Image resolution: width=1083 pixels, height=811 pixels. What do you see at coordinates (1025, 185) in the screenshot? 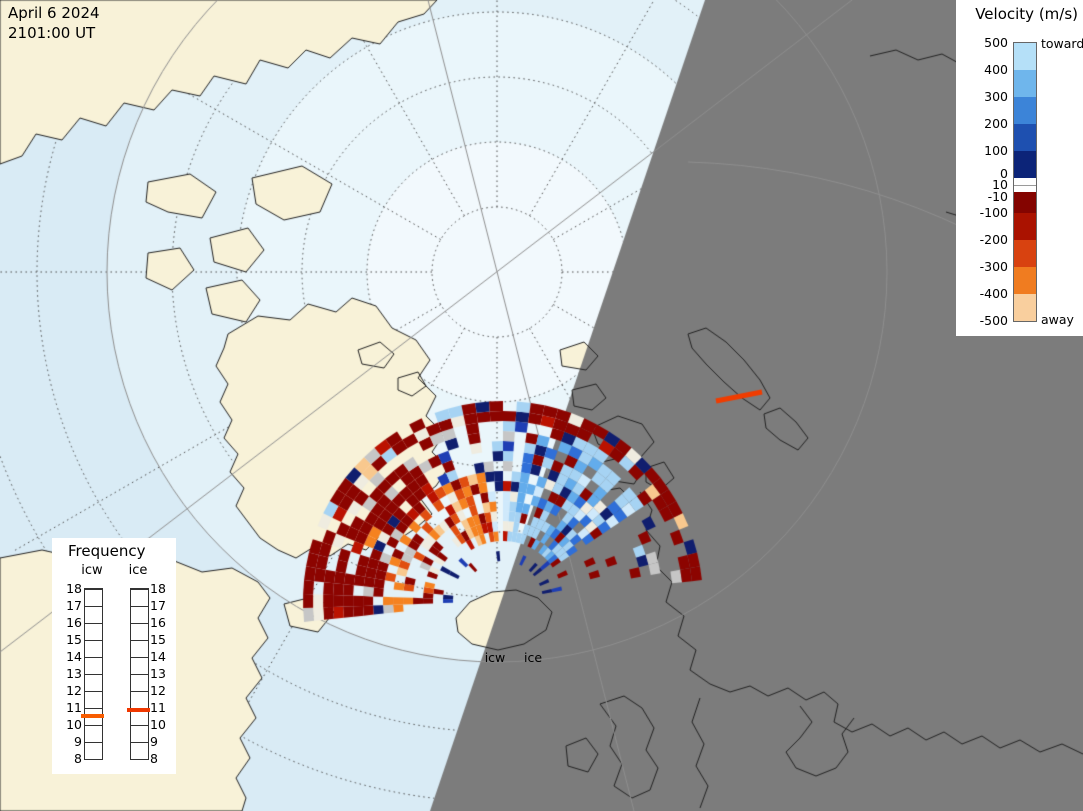
I see `velocity-zero-line` at bounding box center [1025, 185].